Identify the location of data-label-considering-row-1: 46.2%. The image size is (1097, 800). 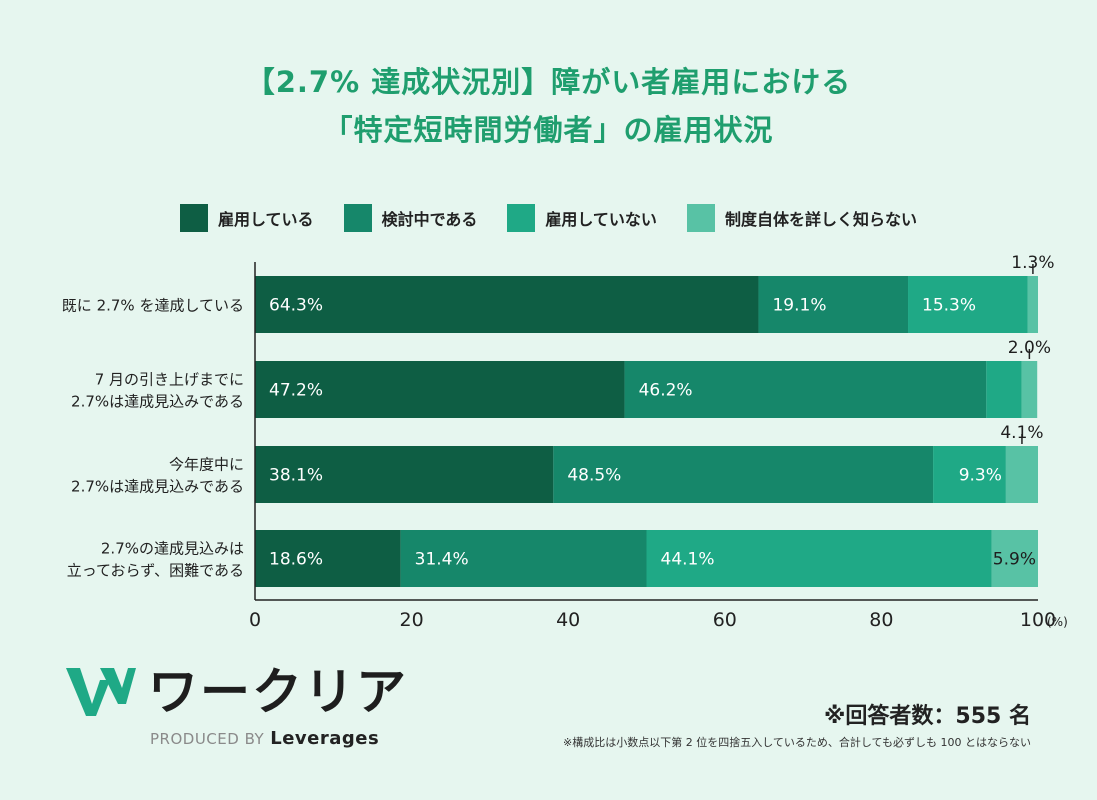
(666, 391).